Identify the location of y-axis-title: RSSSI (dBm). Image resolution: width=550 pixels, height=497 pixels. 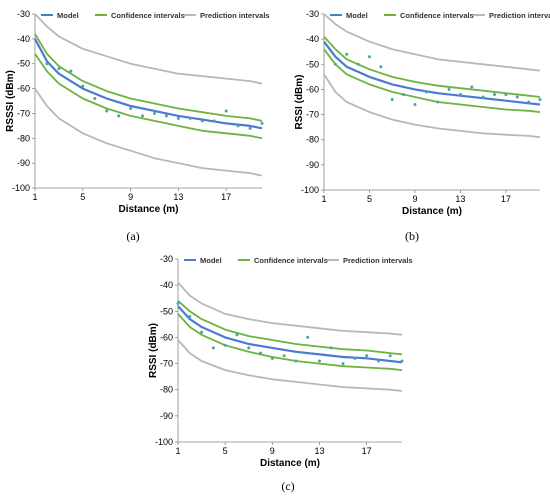
(10, 101).